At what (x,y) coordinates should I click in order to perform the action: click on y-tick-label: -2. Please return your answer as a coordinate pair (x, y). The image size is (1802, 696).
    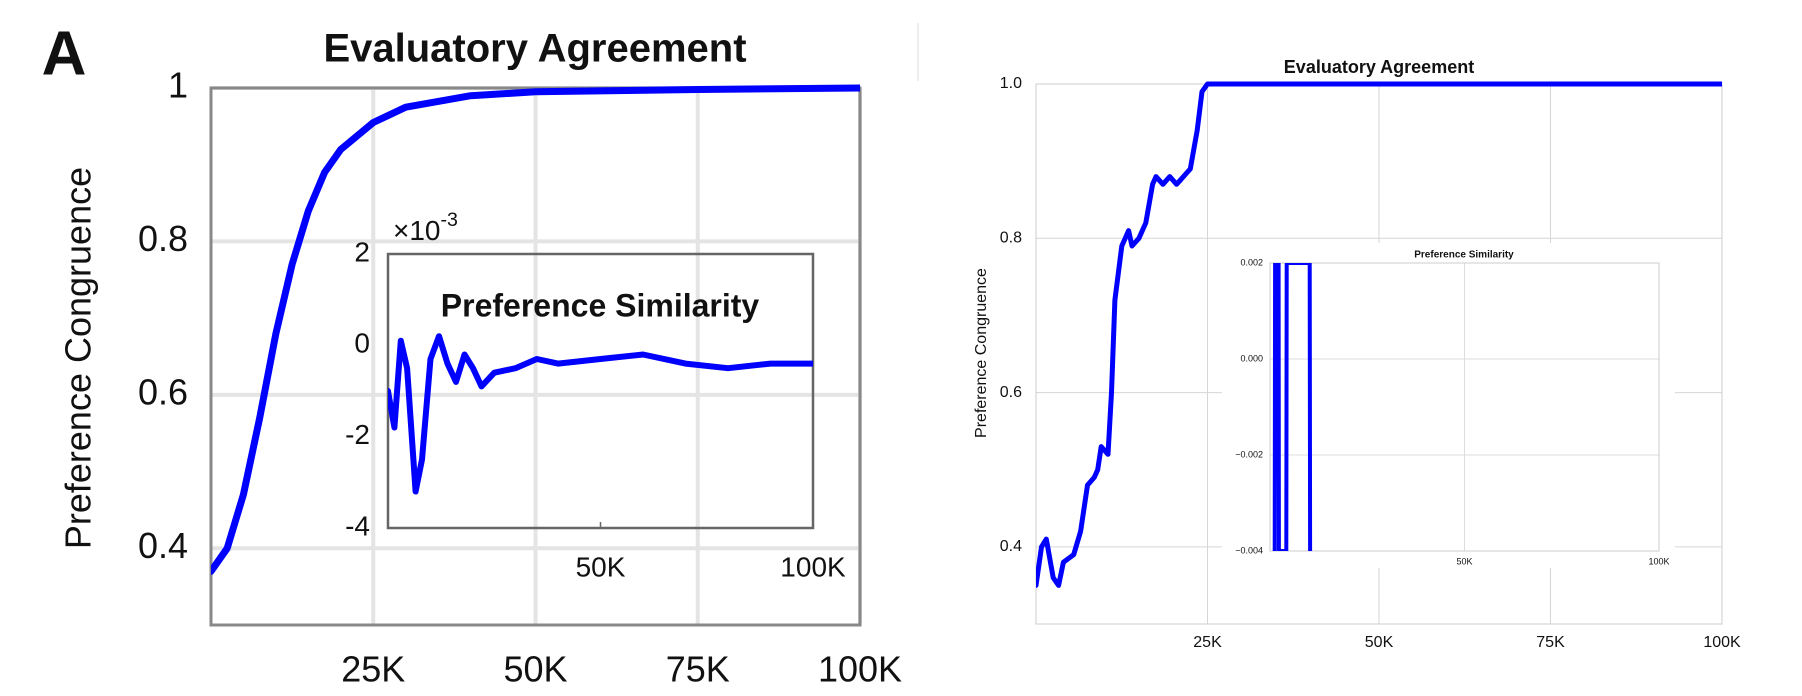
    Looking at the image, I should click on (357, 434).